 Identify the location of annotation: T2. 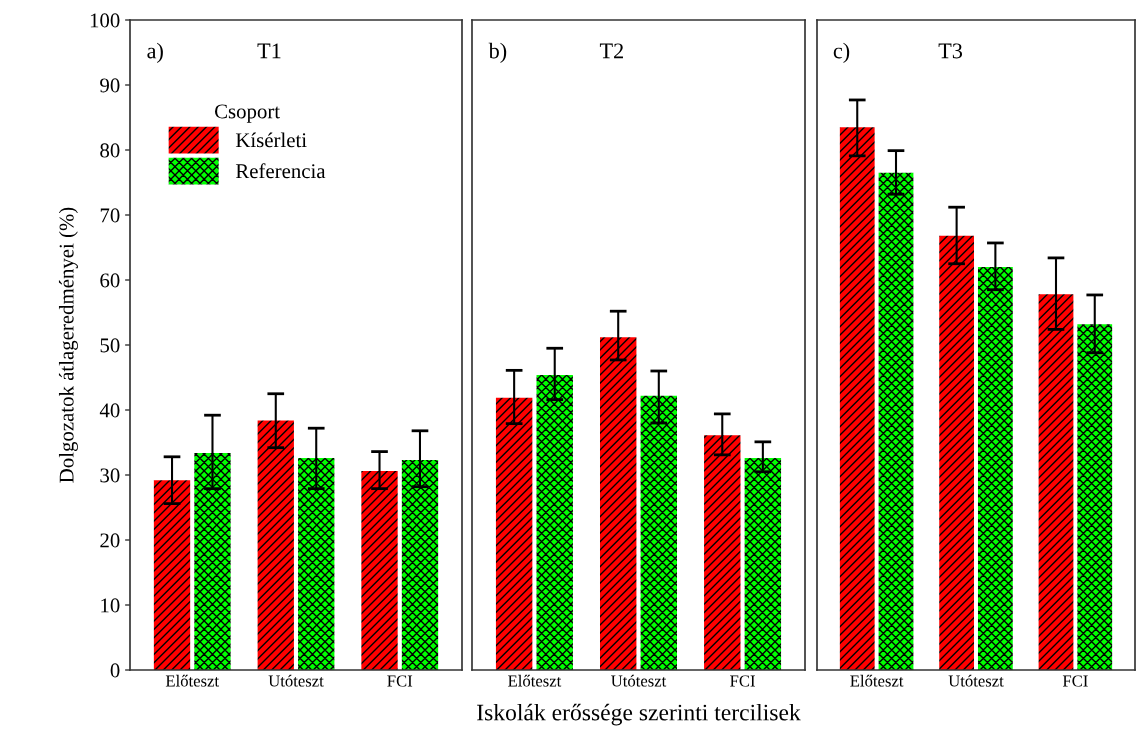
(611, 51).